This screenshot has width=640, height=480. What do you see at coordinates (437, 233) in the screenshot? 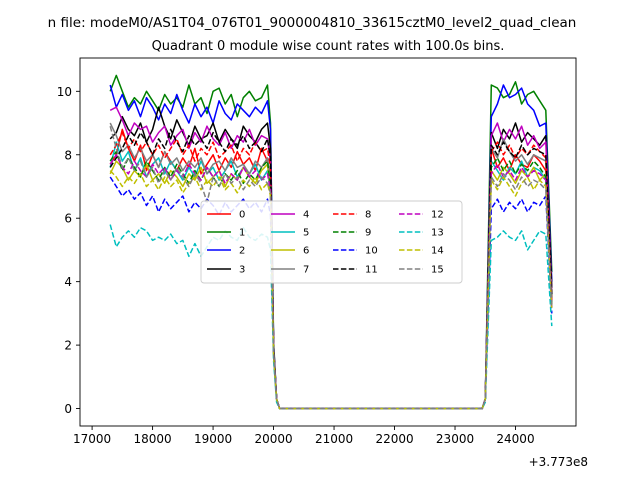
I see `legend-label-13: 13` at bounding box center [437, 233].